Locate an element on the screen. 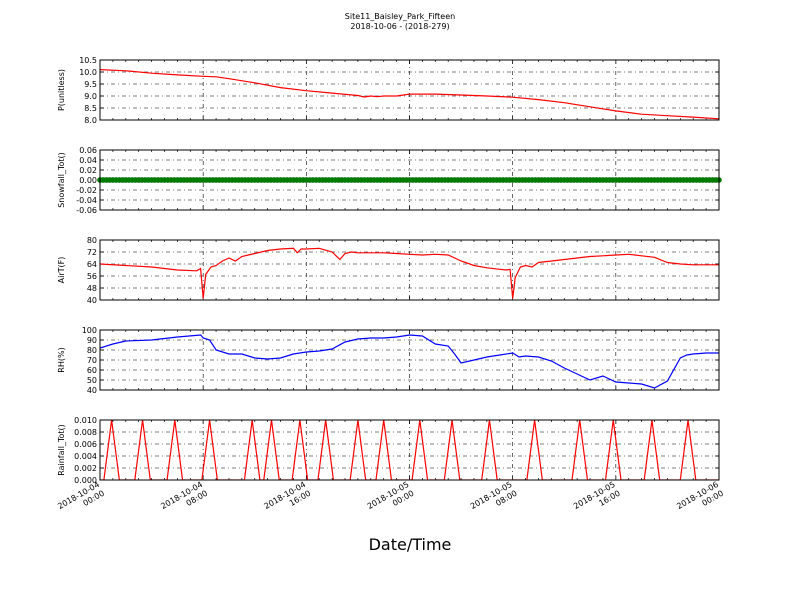  panel-air-temperature: 40 48 56 64 72 80 AirT(F) is located at coordinates (388, 270).